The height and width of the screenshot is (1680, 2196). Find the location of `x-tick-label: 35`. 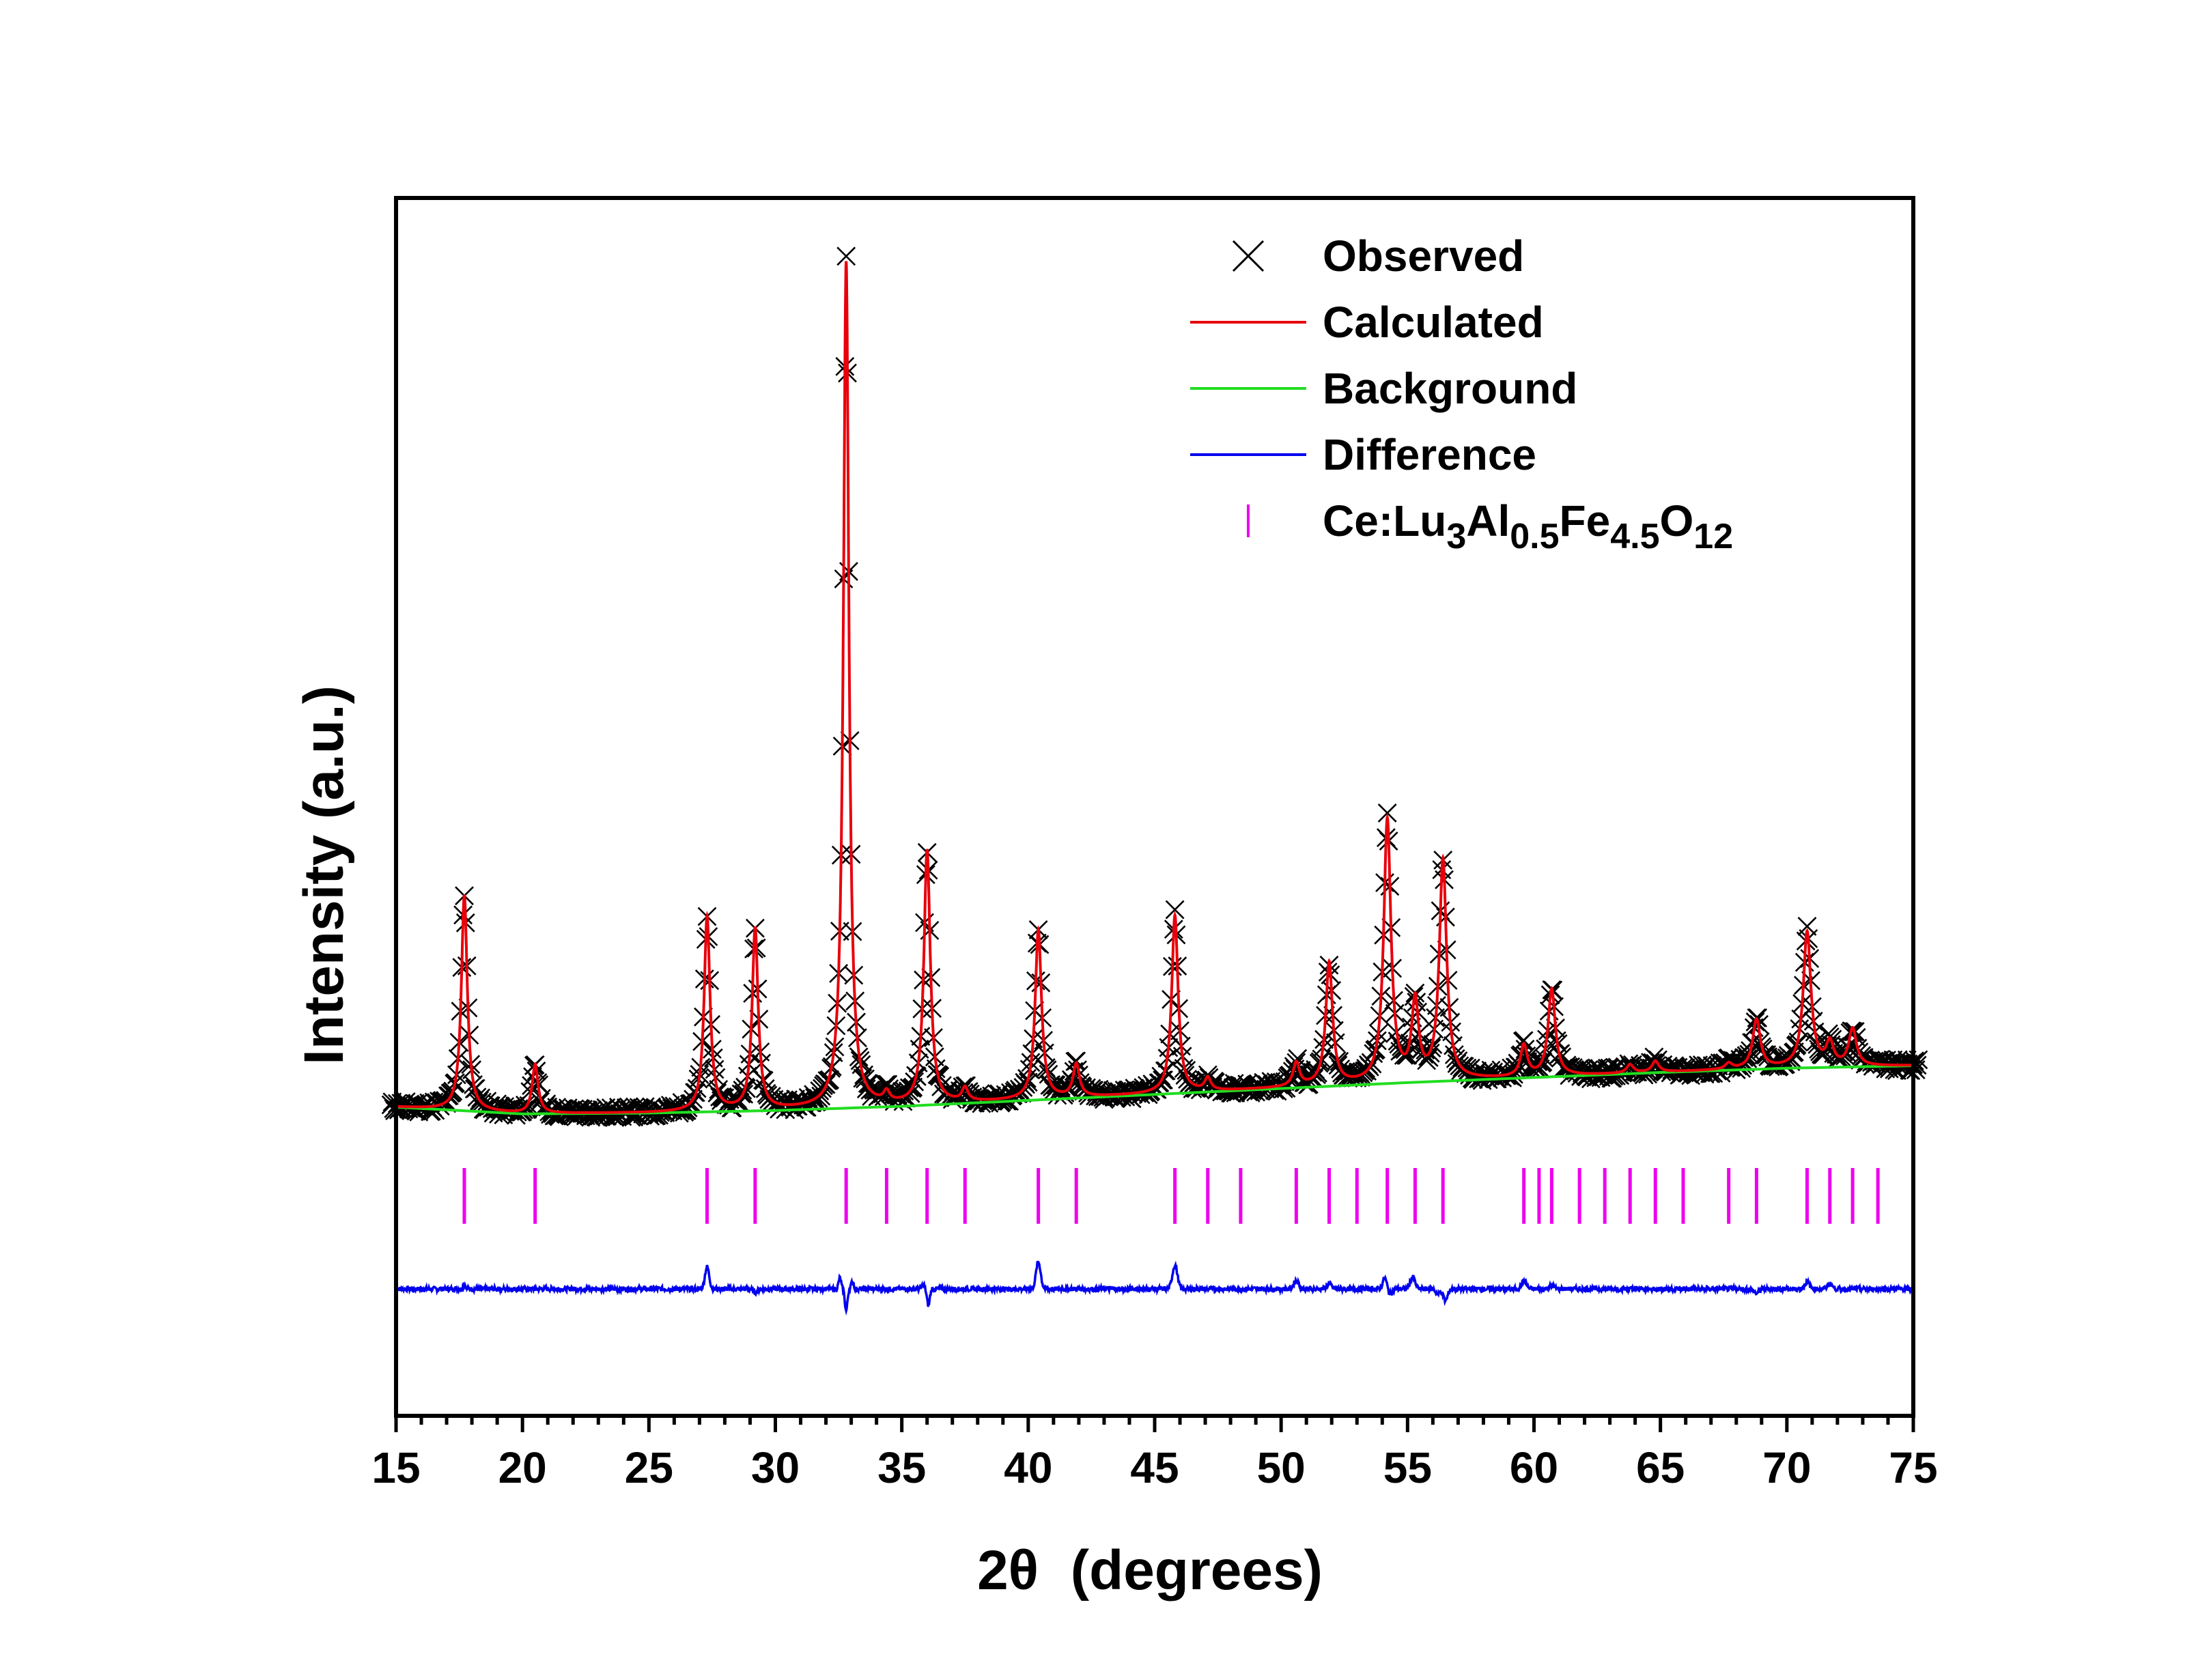

x-tick-label: 35 is located at coordinates (901, 1467).